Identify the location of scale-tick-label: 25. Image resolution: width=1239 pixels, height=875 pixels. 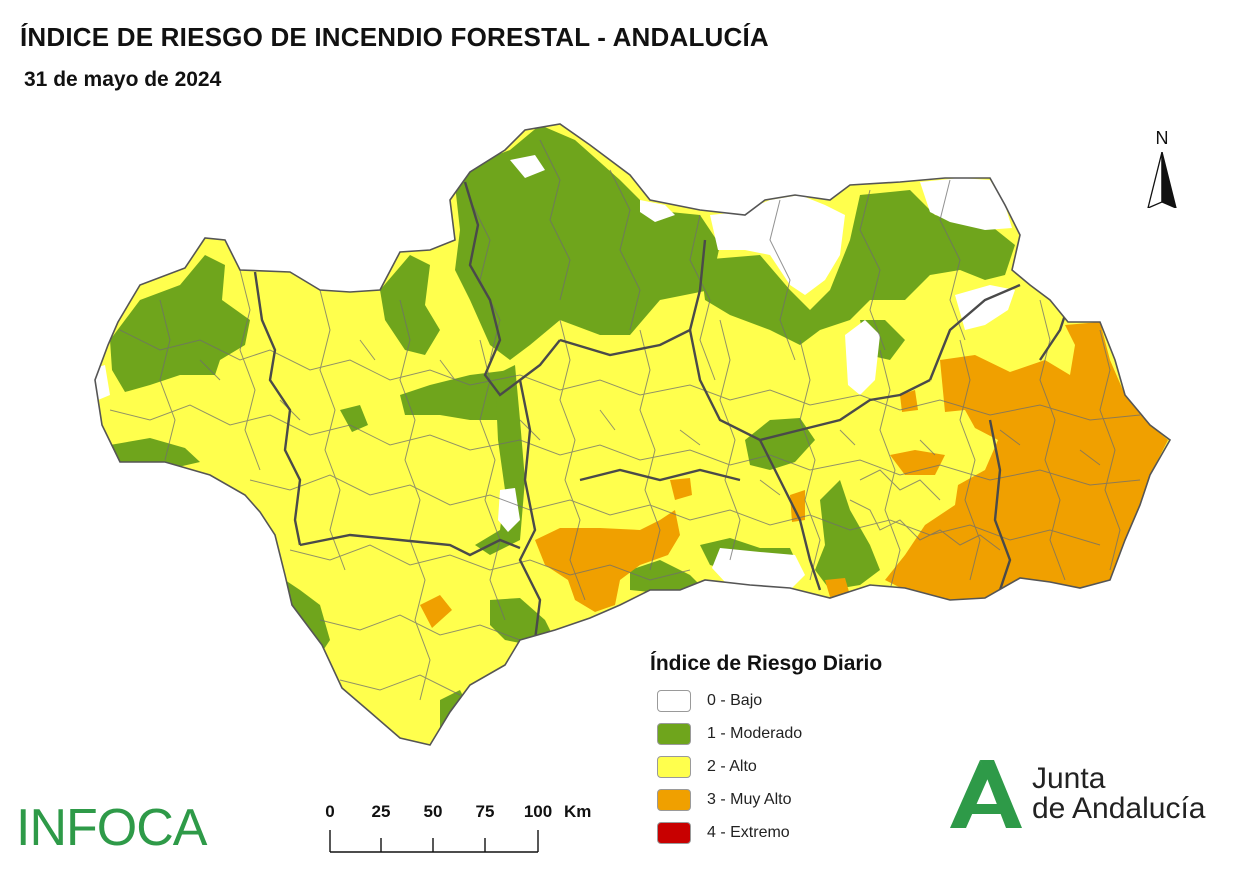
(381, 811).